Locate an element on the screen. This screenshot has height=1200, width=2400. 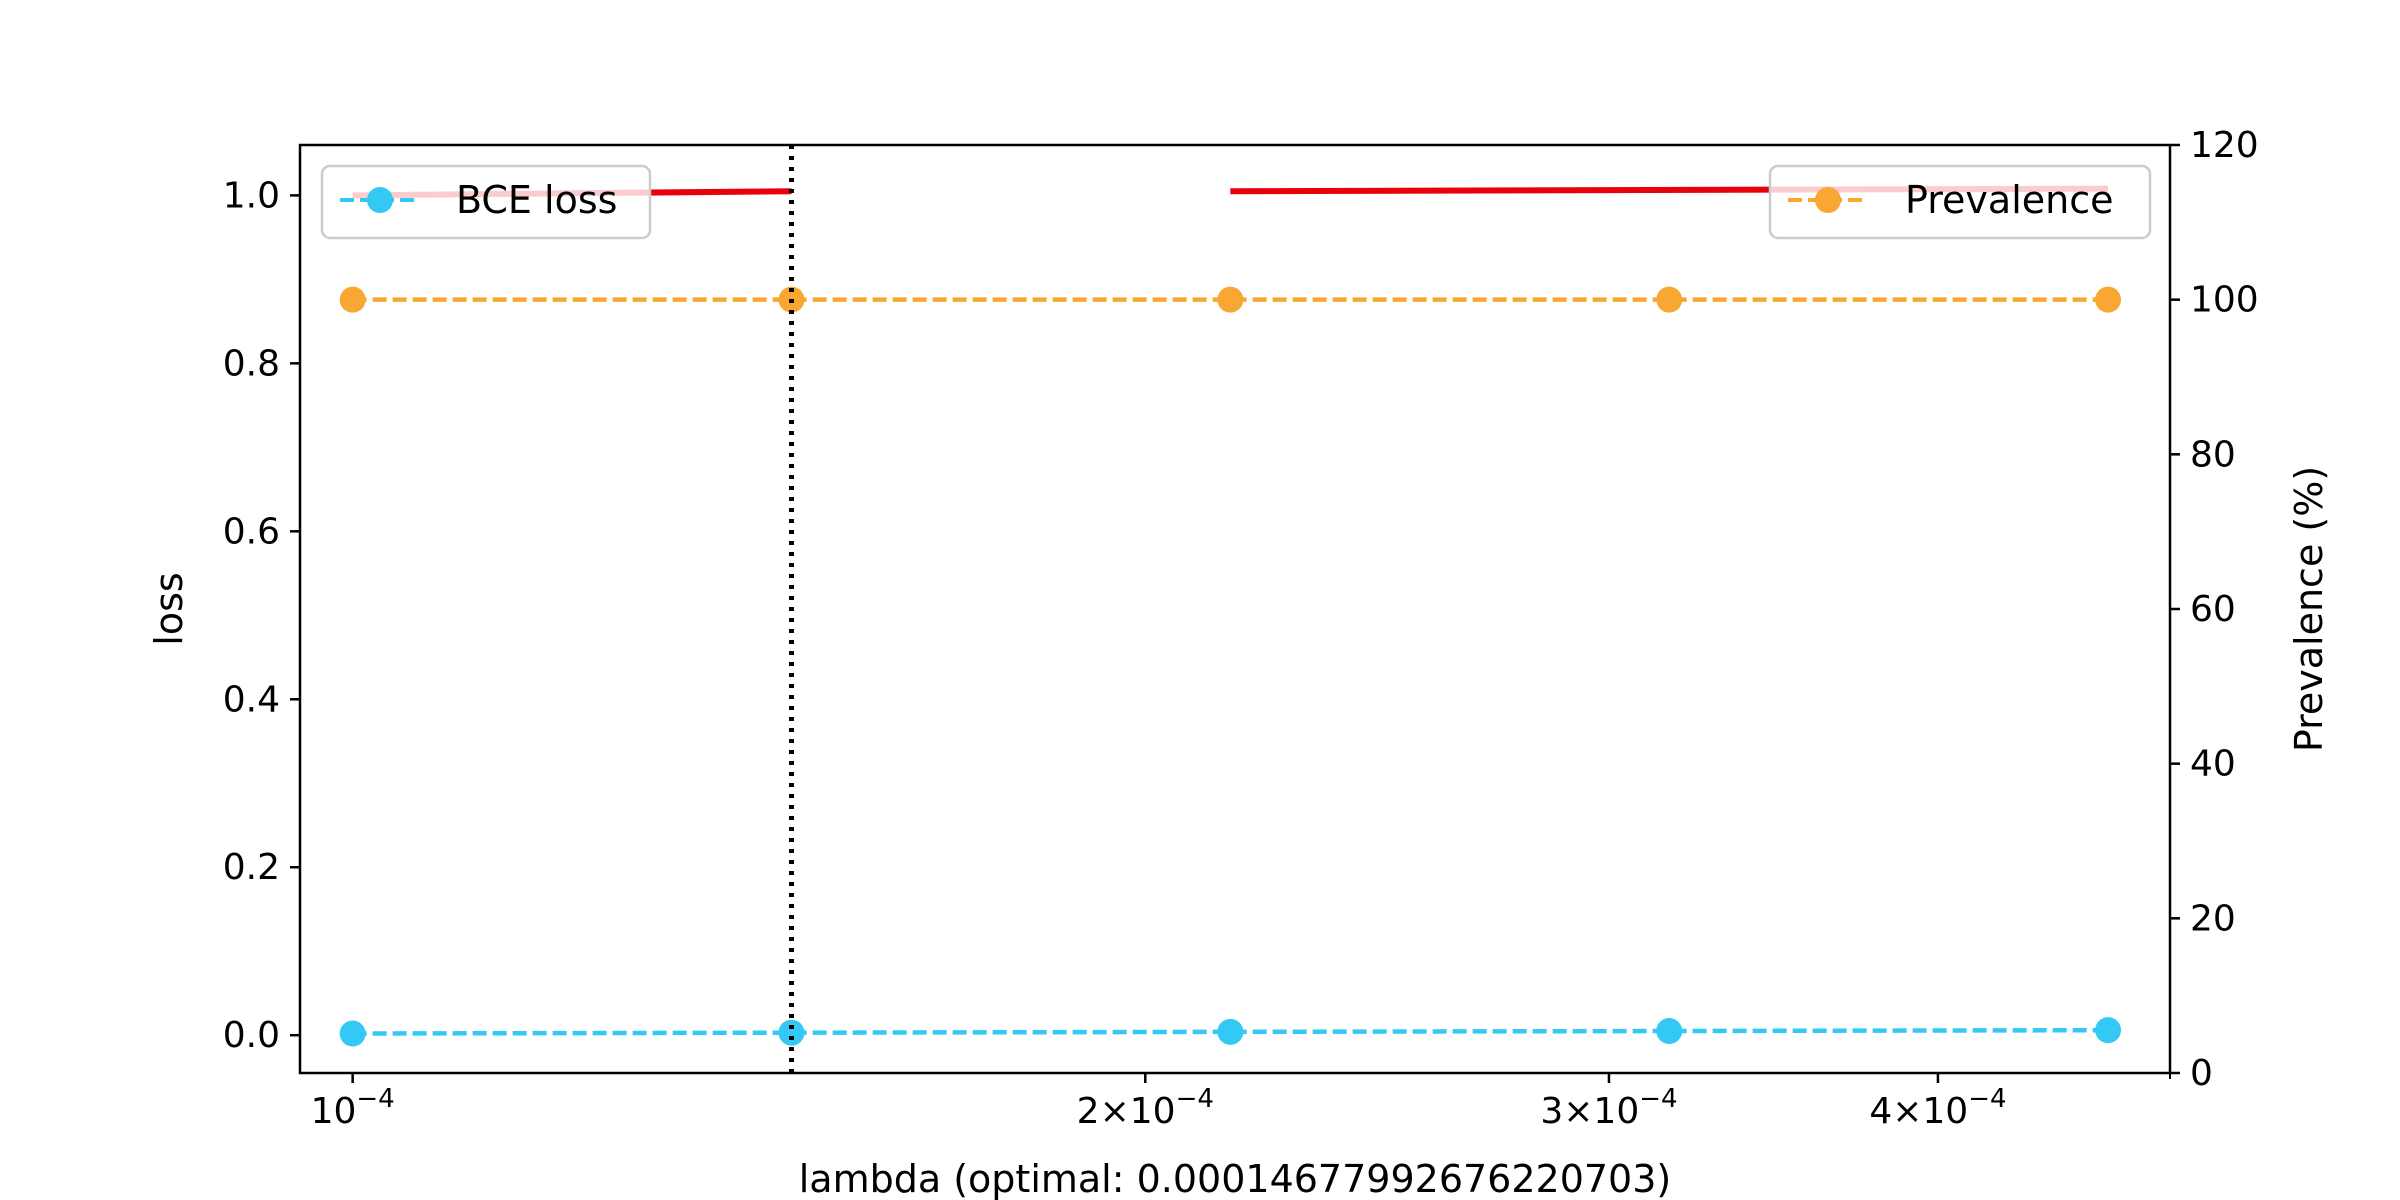
right-tick-label-6: 120 is located at coordinates (2224, 145).